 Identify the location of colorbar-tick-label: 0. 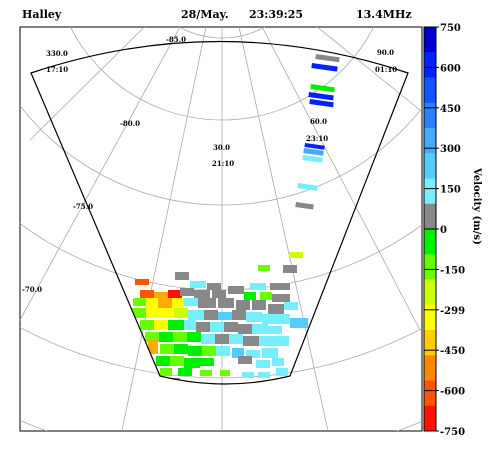
(443, 230).